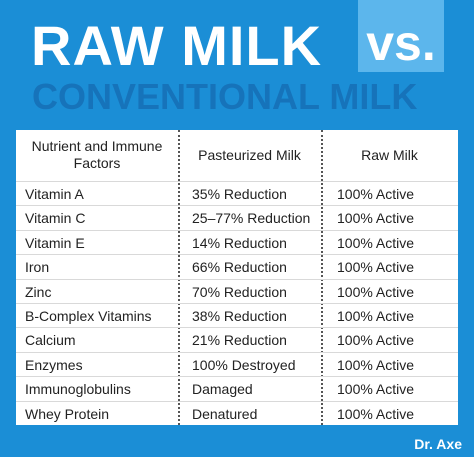 This screenshot has width=474, height=457. Describe the element at coordinates (177, 45) in the screenshot. I see `title: RAW MILK` at that location.